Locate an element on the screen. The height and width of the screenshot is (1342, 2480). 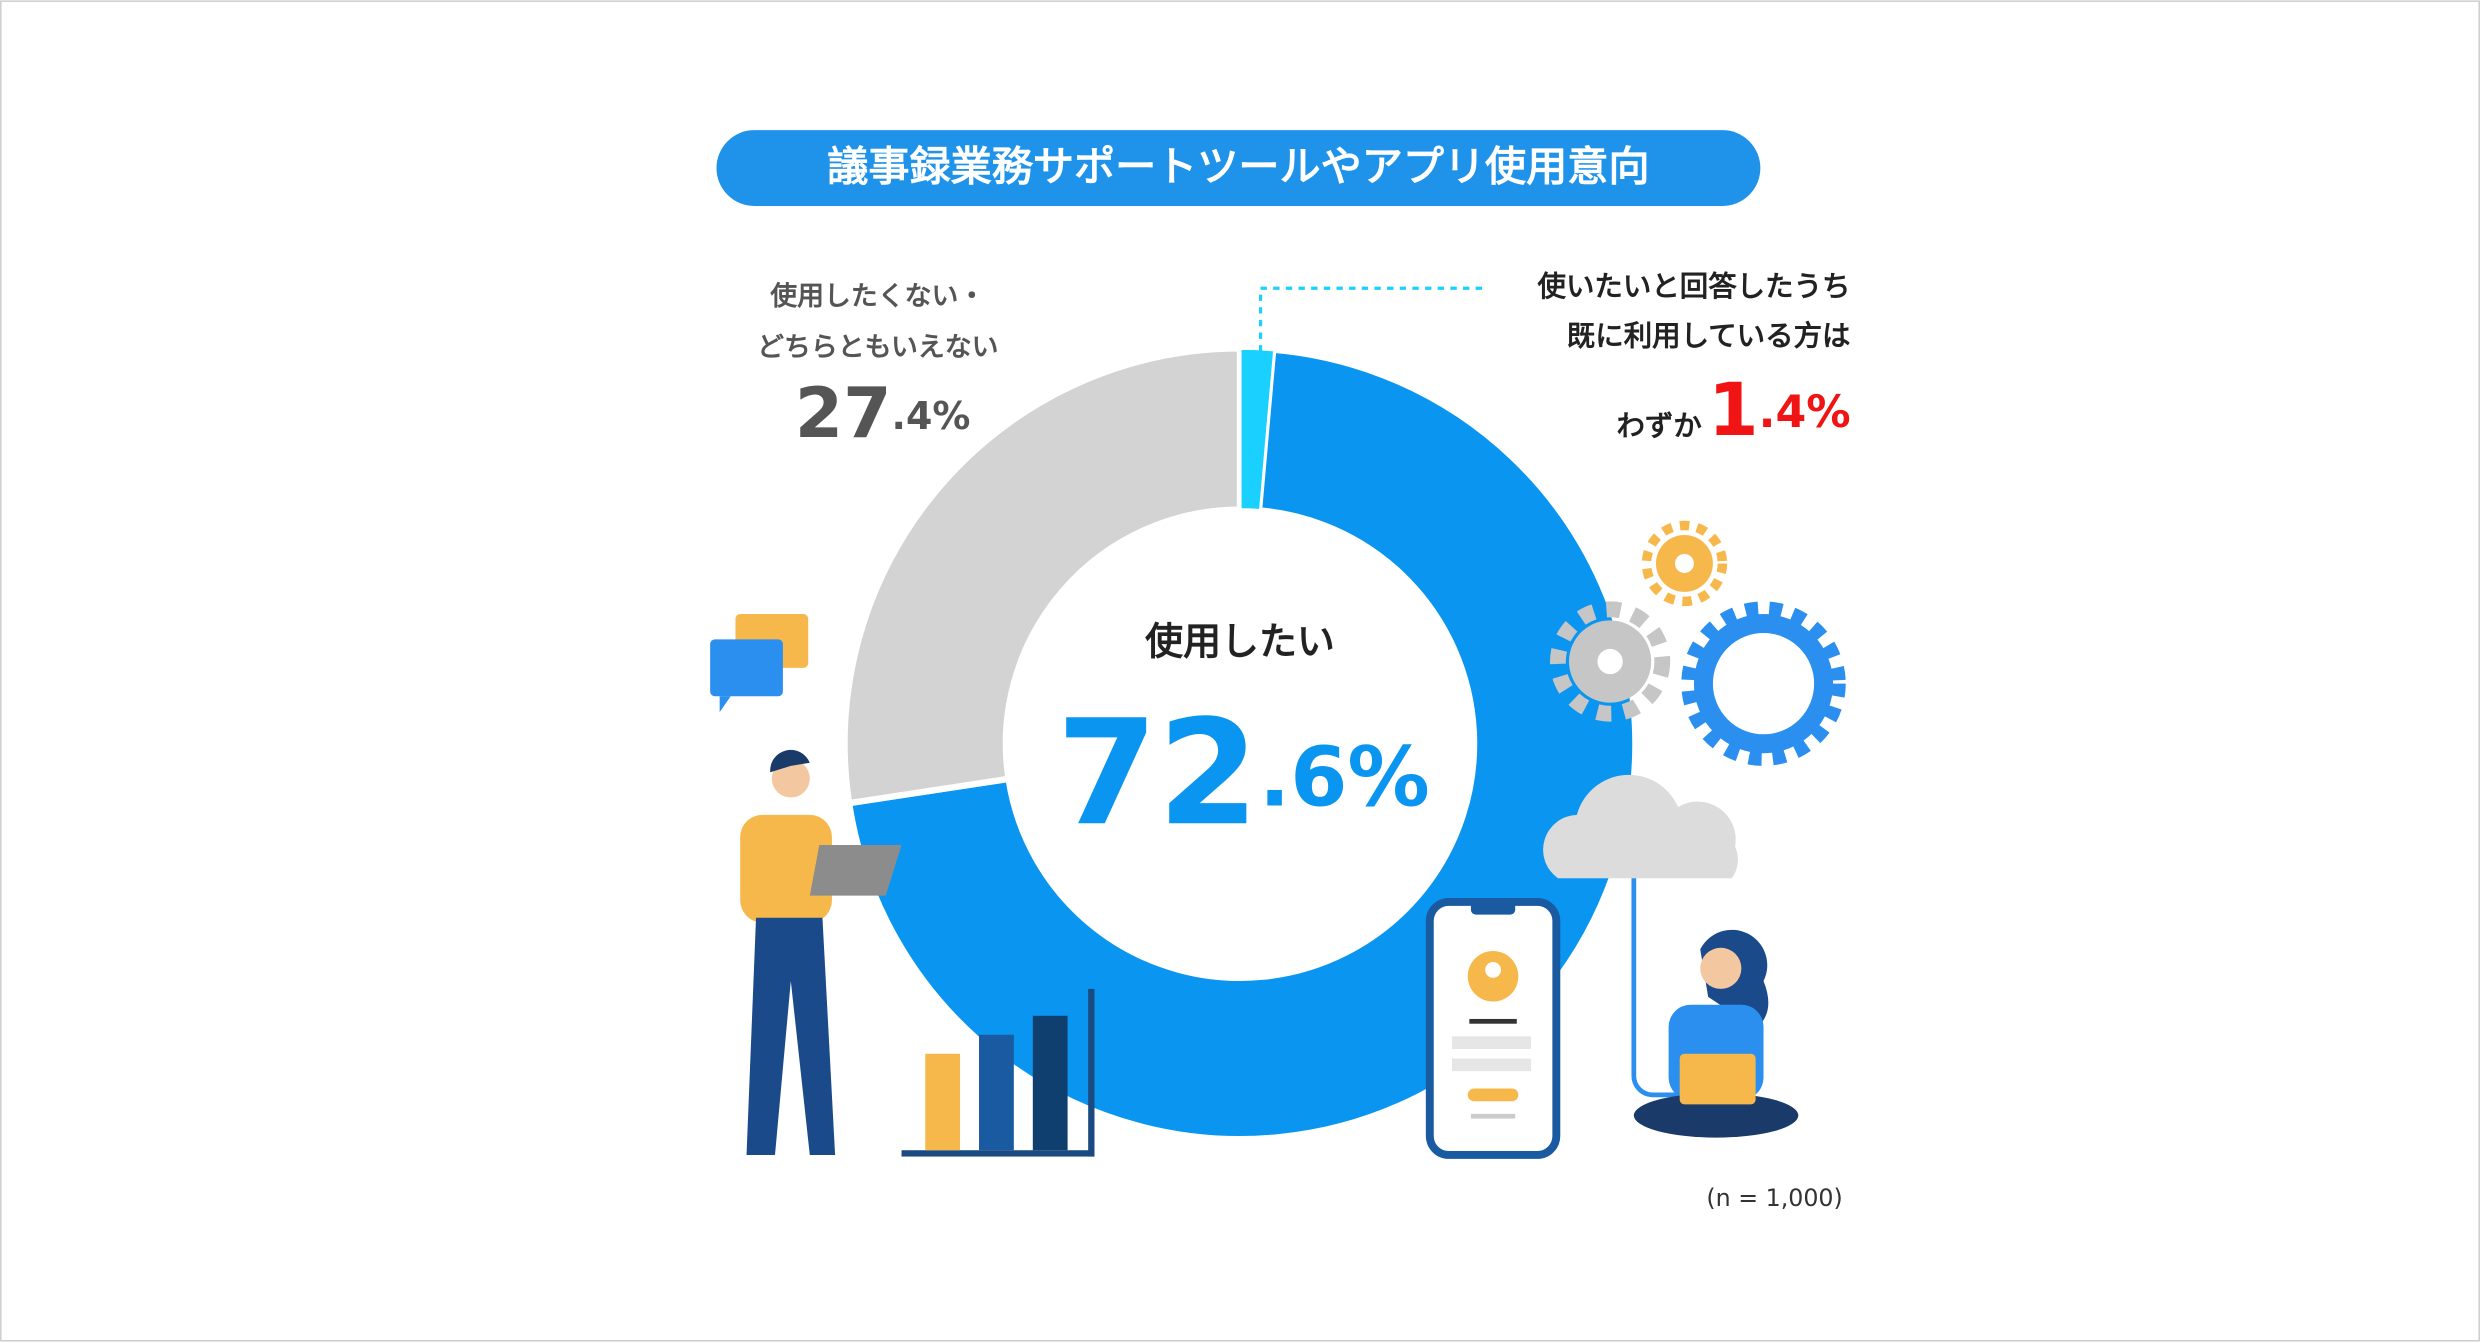
segment-value-label: 27.4% is located at coordinates (883, 413).